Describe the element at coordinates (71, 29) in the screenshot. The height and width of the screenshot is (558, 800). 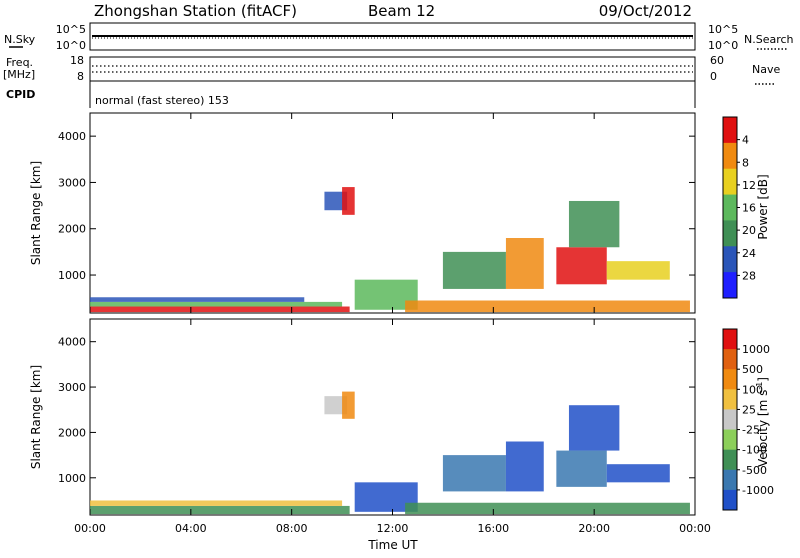
I see `nsky-tick-high: 10^5` at that location.